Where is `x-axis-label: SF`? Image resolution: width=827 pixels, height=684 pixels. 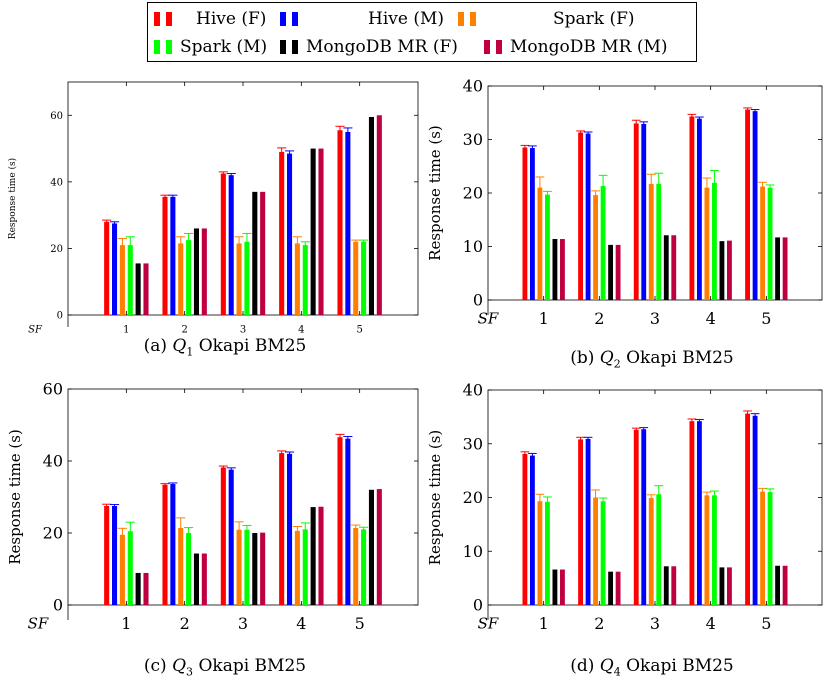 x-axis-label: SF is located at coordinates (38, 623).